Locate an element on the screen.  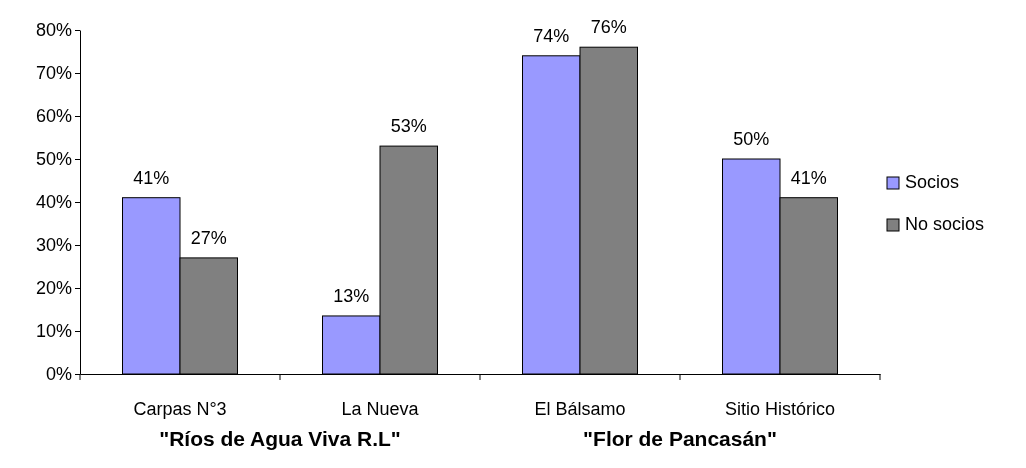
data-label: 74% is located at coordinates (551, 35).